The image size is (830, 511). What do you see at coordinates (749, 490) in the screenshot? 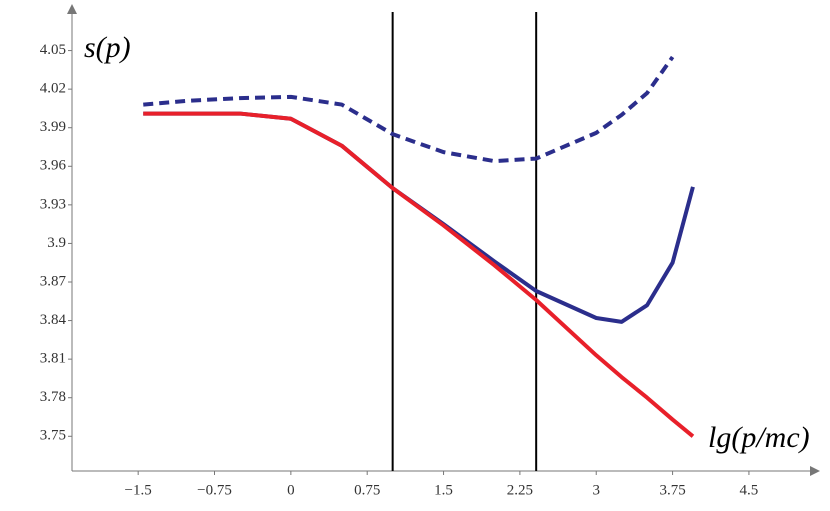
I see `x-tick-label: 4.5` at bounding box center [749, 490].